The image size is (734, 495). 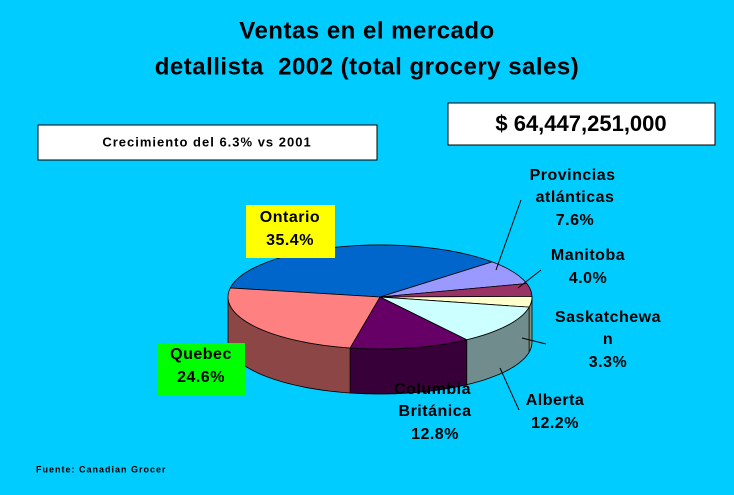 What do you see at coordinates (367, 66) in the screenshot?
I see `chart-title: detallista 2002 (total grocery sales)` at bounding box center [367, 66].